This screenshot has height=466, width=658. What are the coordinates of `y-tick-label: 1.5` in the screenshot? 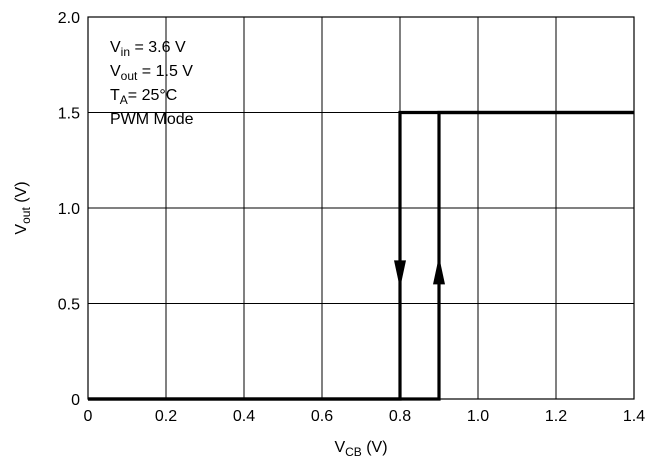 It's located at (69, 114).